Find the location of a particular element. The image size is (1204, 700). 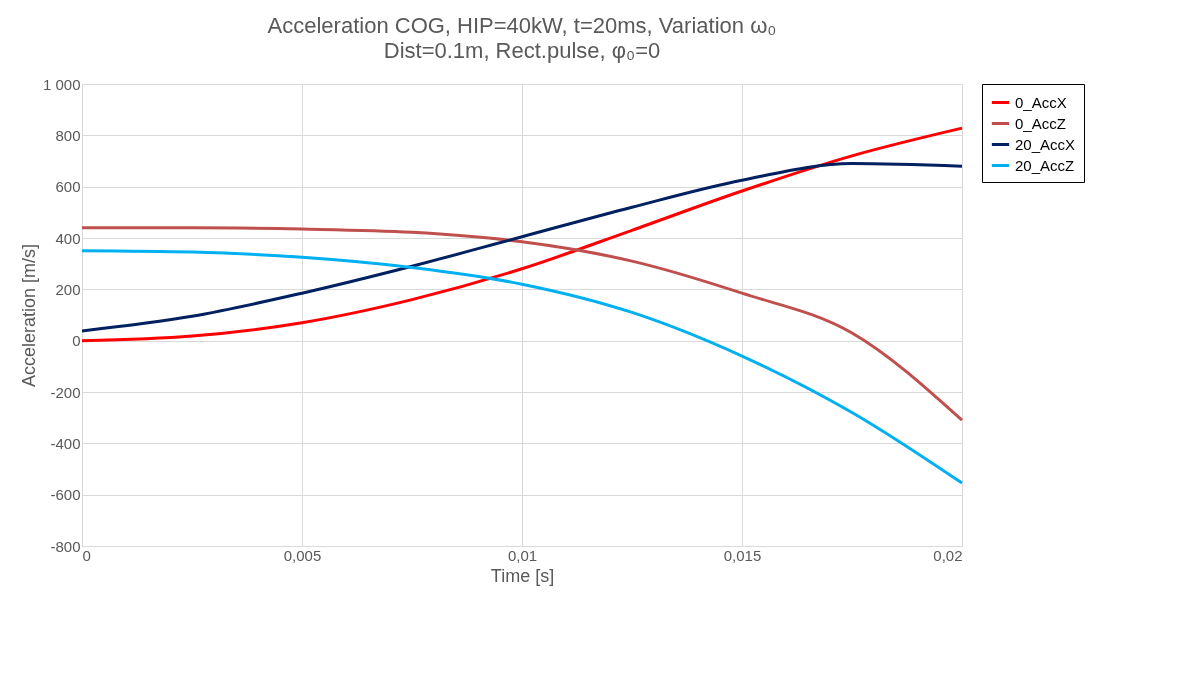

legend-label: 20_AccZ is located at coordinates (1045, 165).